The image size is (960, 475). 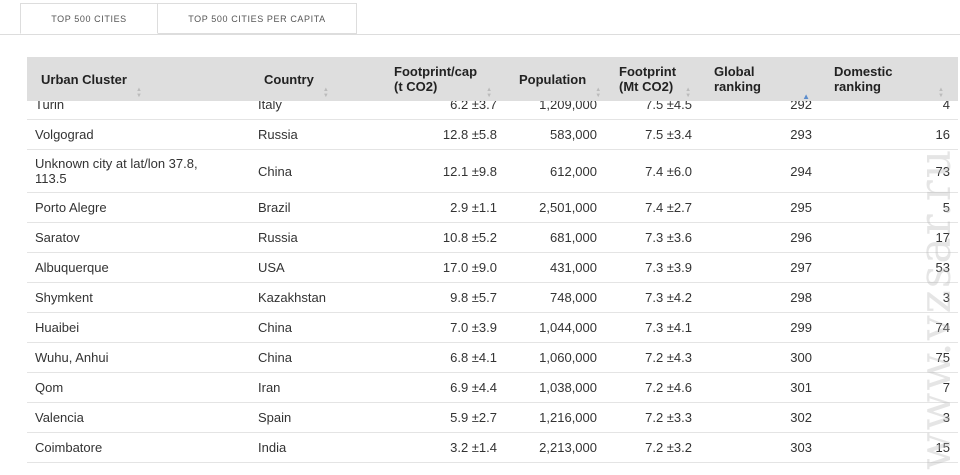 I want to click on table-cell: Saratov, so click(x=57, y=237).